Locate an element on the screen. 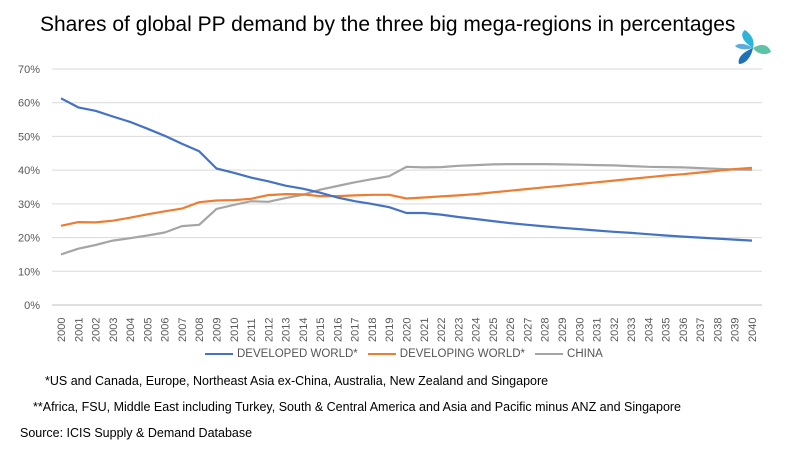  x-tick-label: 2002 is located at coordinates (97, 330).